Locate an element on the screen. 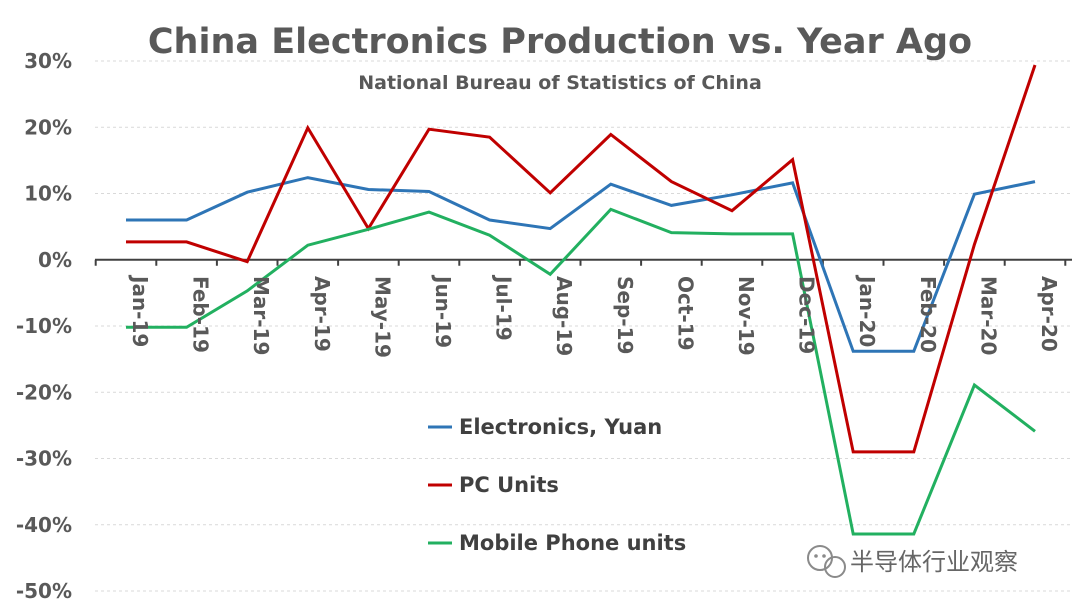  legend-item-electronics: Electronics, Yuan is located at coordinates (545, 427).